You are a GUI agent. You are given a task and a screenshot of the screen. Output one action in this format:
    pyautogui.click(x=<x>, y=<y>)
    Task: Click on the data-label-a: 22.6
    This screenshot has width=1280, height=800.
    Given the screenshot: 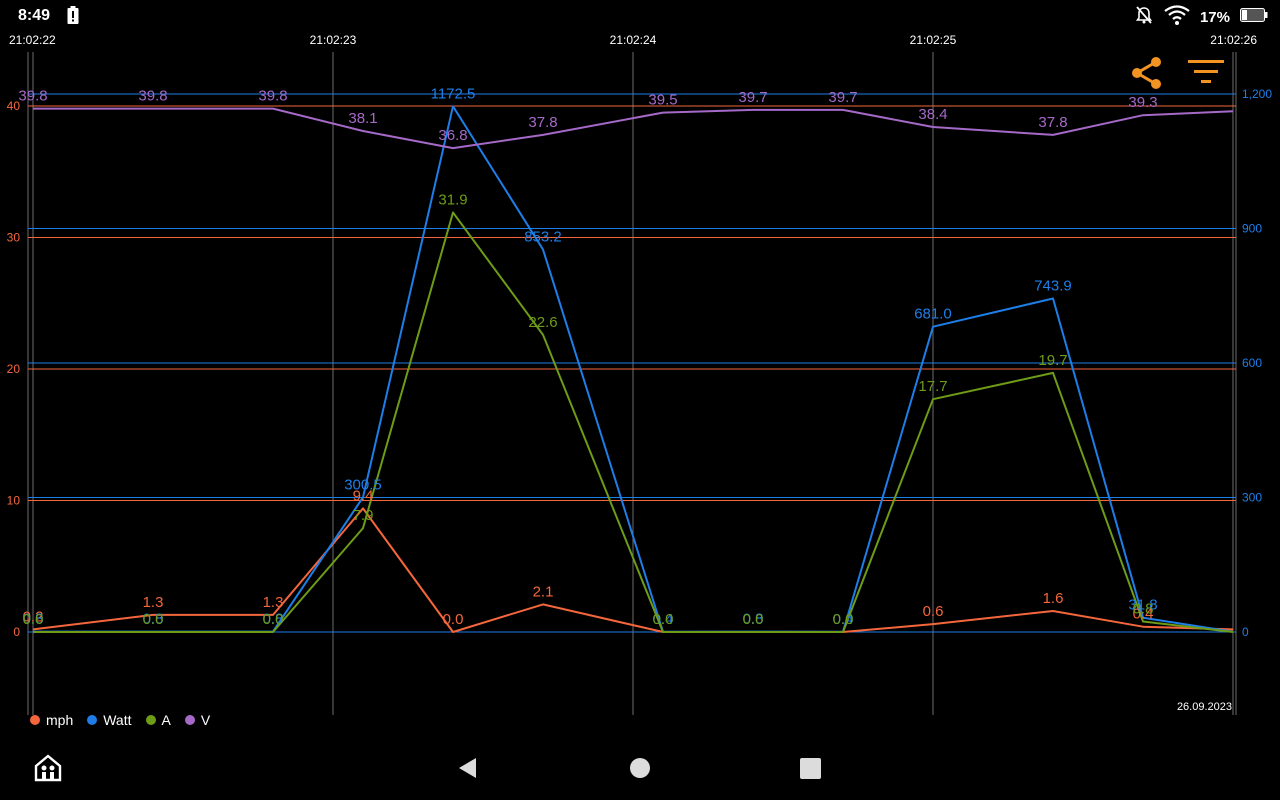 What is the action you would take?
    pyautogui.click(x=542, y=322)
    